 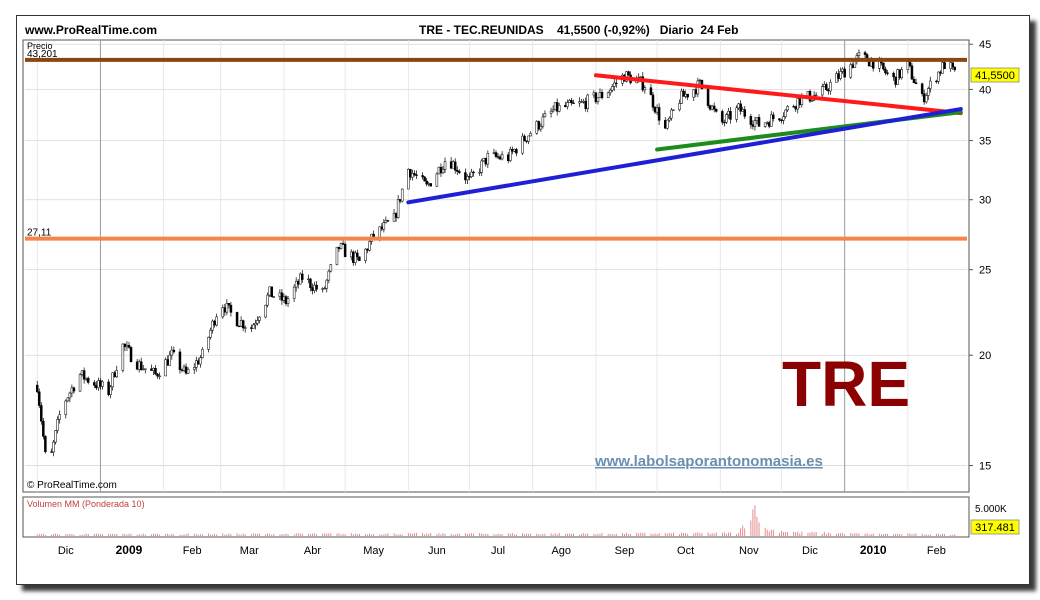 I want to click on x-tick-label: 2010, so click(x=873, y=550).